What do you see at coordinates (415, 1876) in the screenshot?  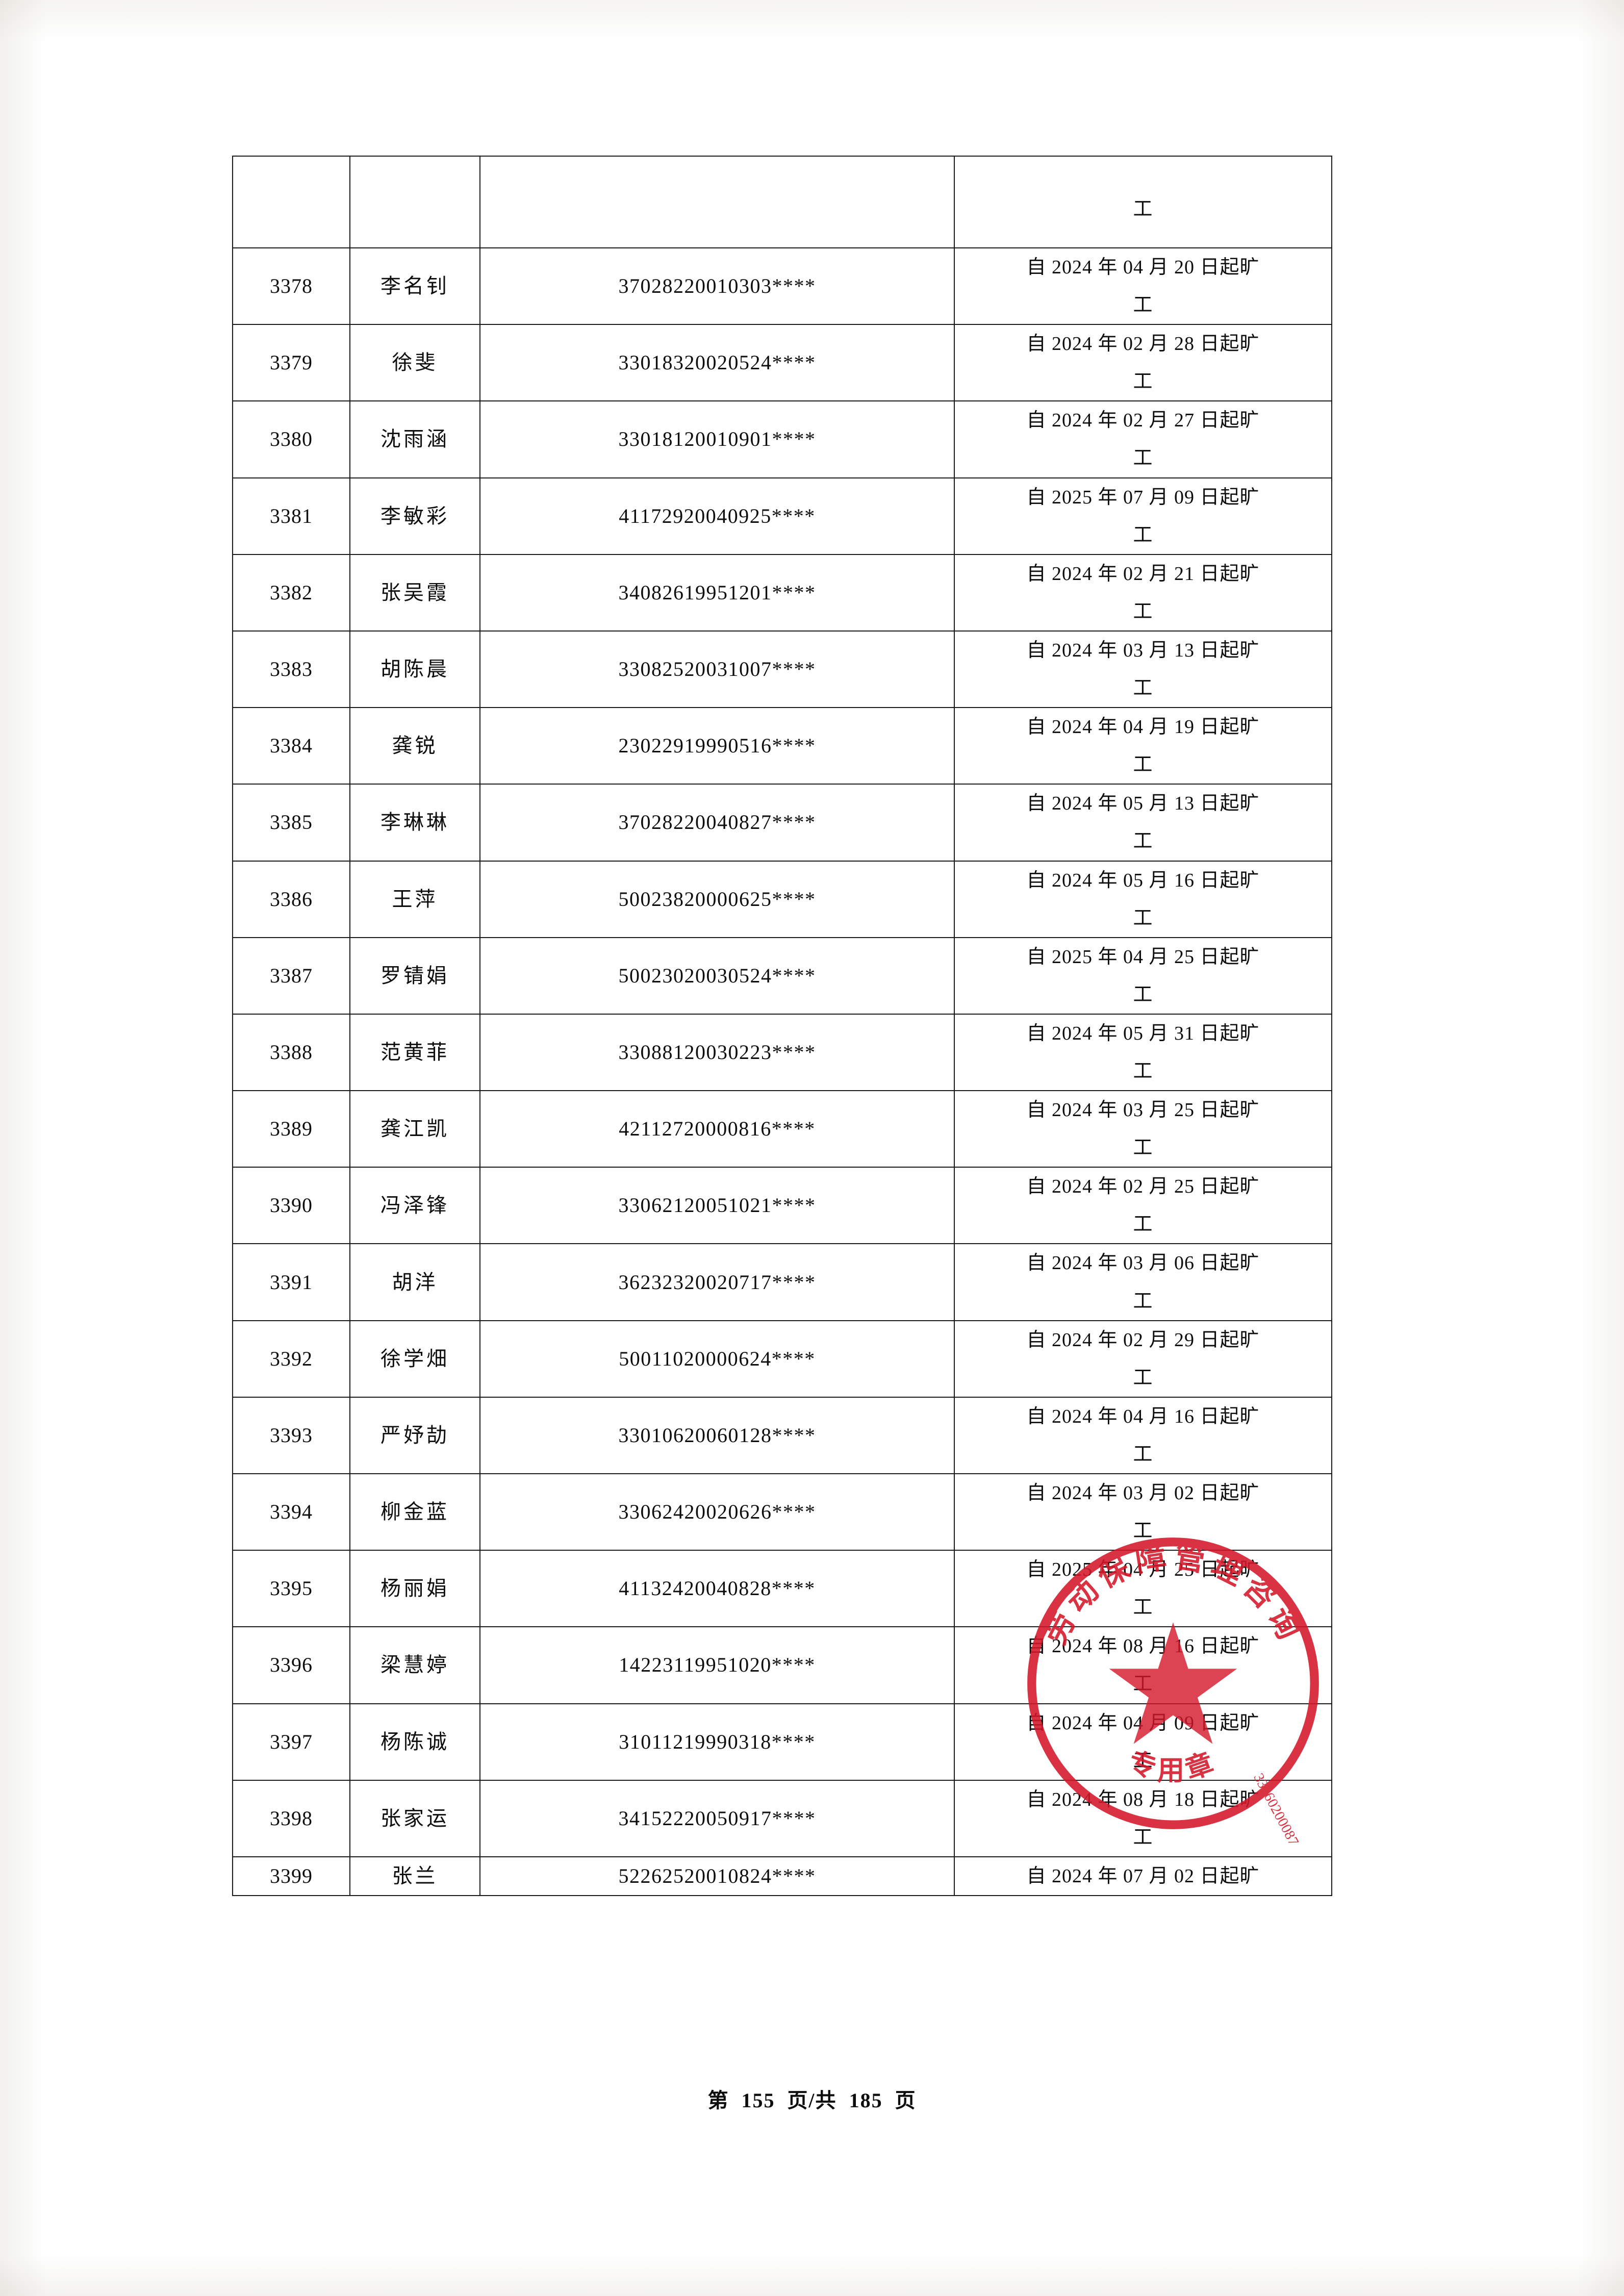 I see `row-person-name: 张兰` at bounding box center [415, 1876].